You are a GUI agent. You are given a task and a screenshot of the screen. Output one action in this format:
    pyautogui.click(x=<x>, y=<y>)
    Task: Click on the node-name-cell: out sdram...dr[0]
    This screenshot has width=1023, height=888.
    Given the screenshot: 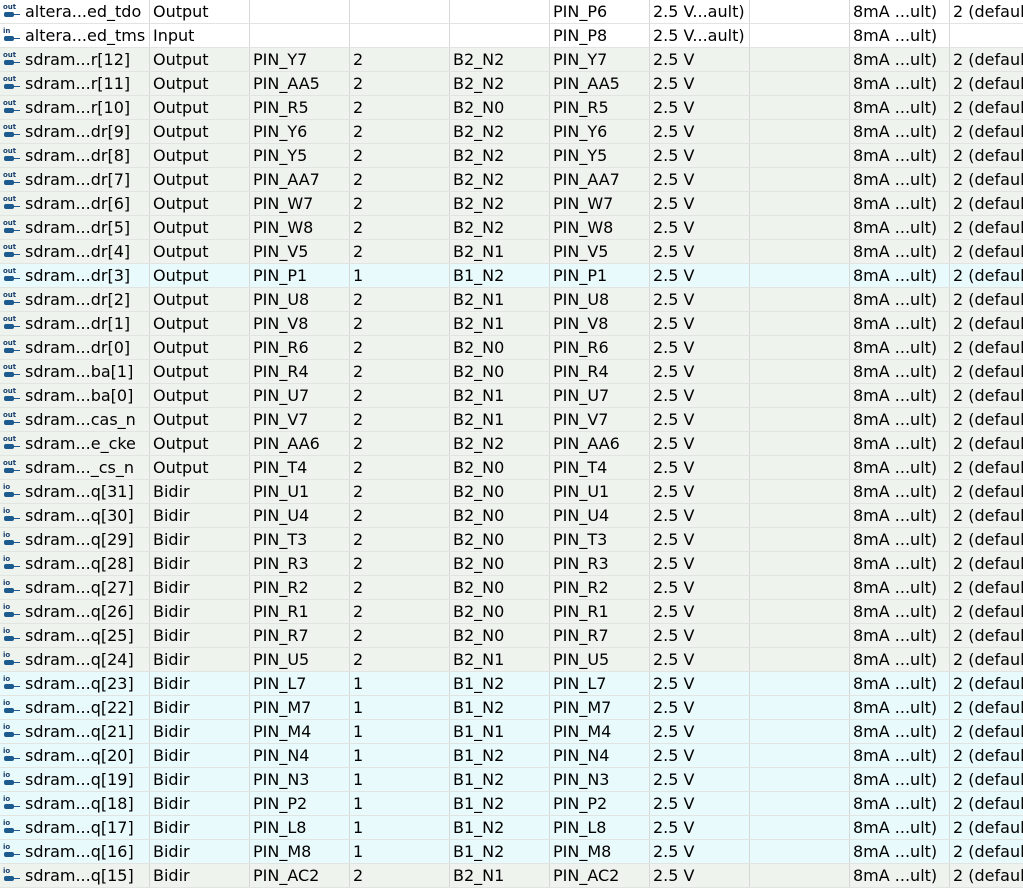 What is the action you would take?
    pyautogui.click(x=75, y=347)
    